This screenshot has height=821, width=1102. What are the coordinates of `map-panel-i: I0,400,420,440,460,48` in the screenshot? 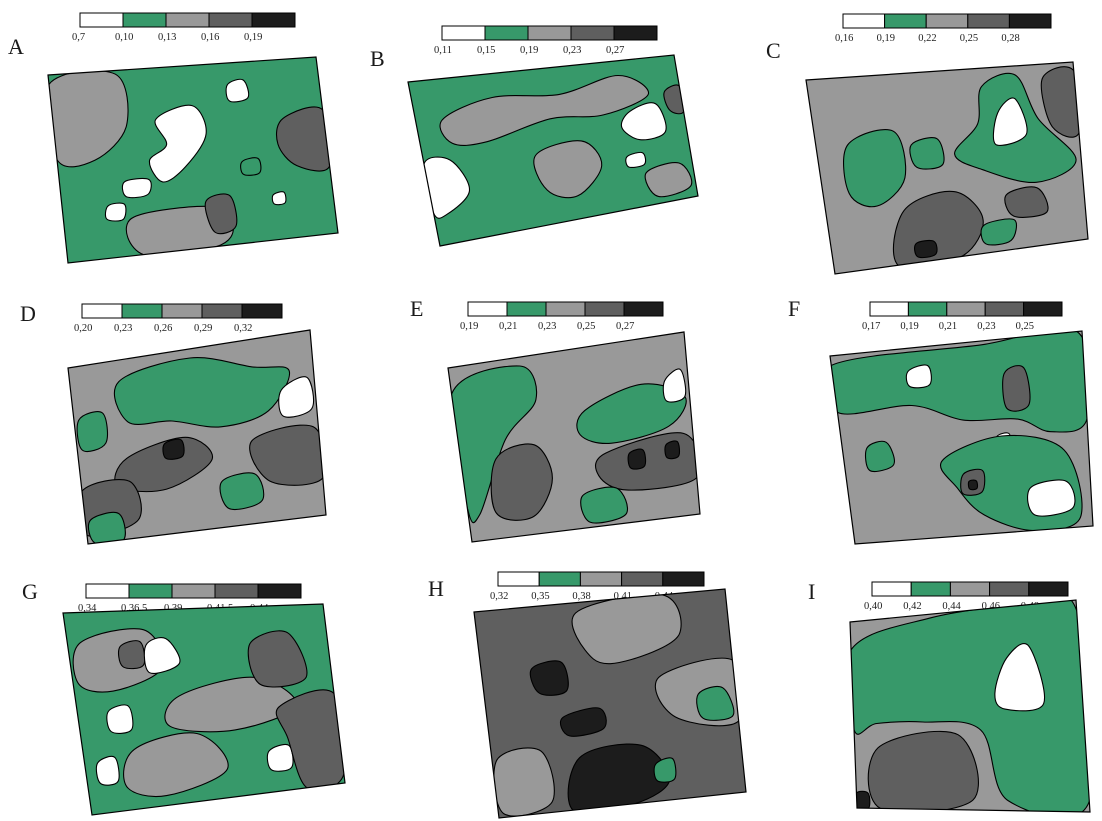 It's located at (949, 696).